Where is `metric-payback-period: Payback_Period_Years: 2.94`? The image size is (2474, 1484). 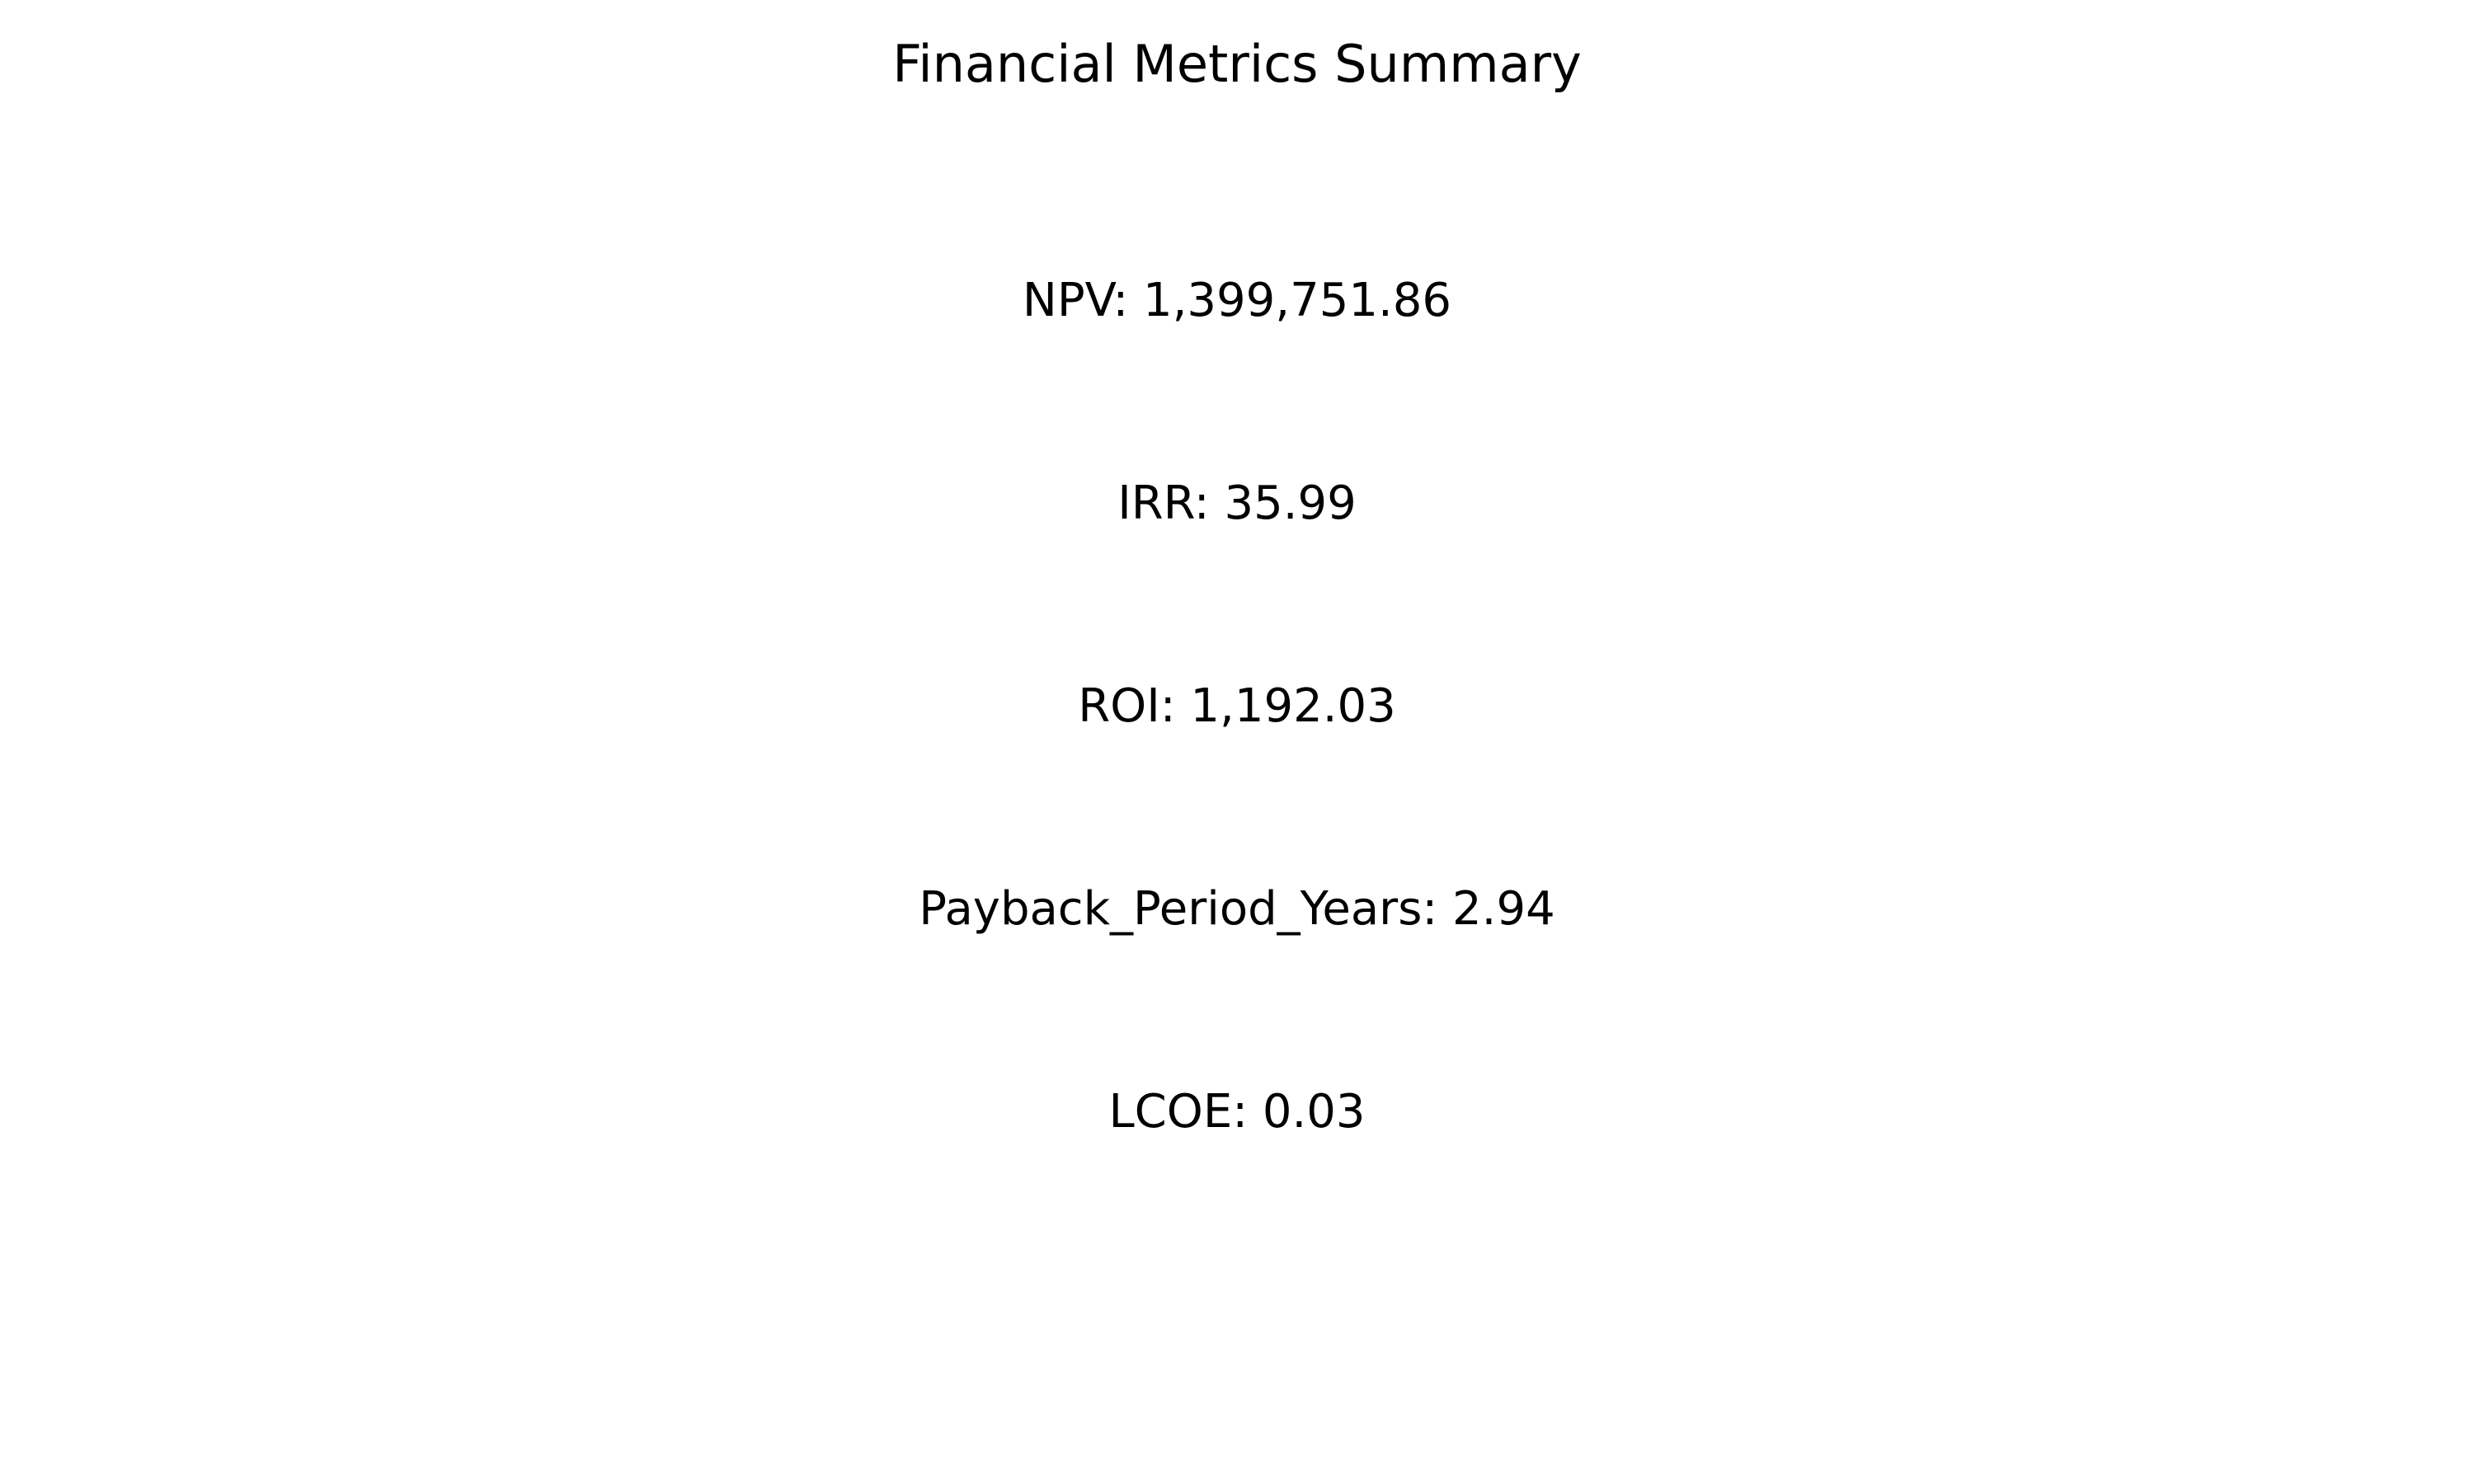
metric-payback-period: Payback_Period_Years: 2.94 is located at coordinates (1237, 909).